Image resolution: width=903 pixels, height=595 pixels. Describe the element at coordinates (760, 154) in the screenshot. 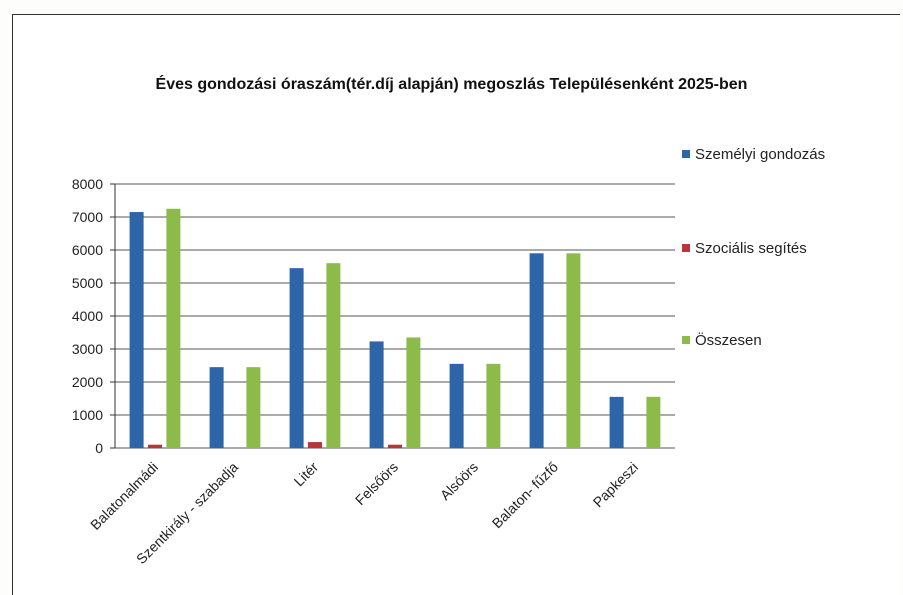

I see `legend-label-szemelyi: Személyi gondozás` at that location.